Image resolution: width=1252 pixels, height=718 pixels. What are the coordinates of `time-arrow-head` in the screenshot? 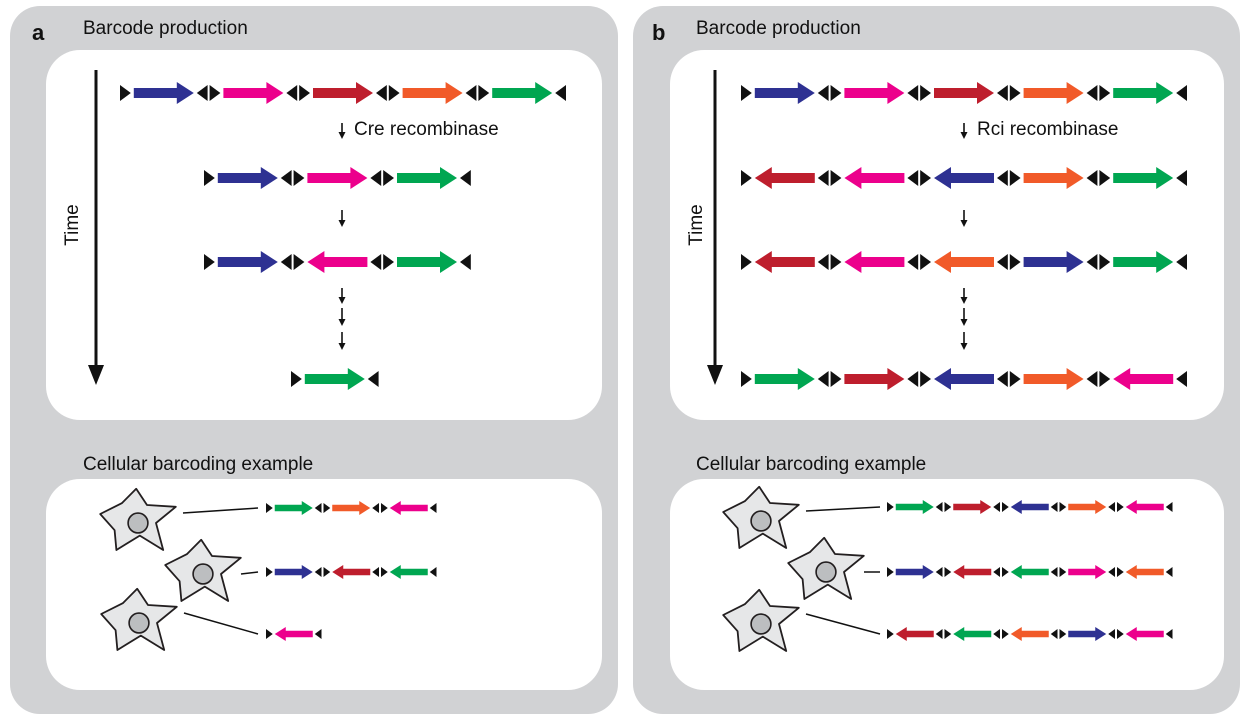 It's located at (96, 375).